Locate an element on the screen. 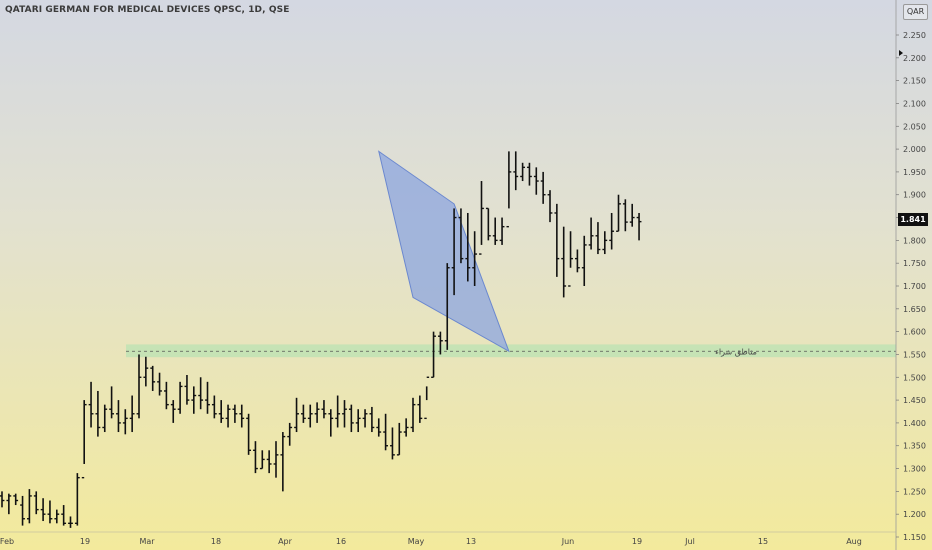 Image resolution: width=932 pixels, height=550 pixels. price-tick-label: 1.300 is located at coordinates (914, 469).